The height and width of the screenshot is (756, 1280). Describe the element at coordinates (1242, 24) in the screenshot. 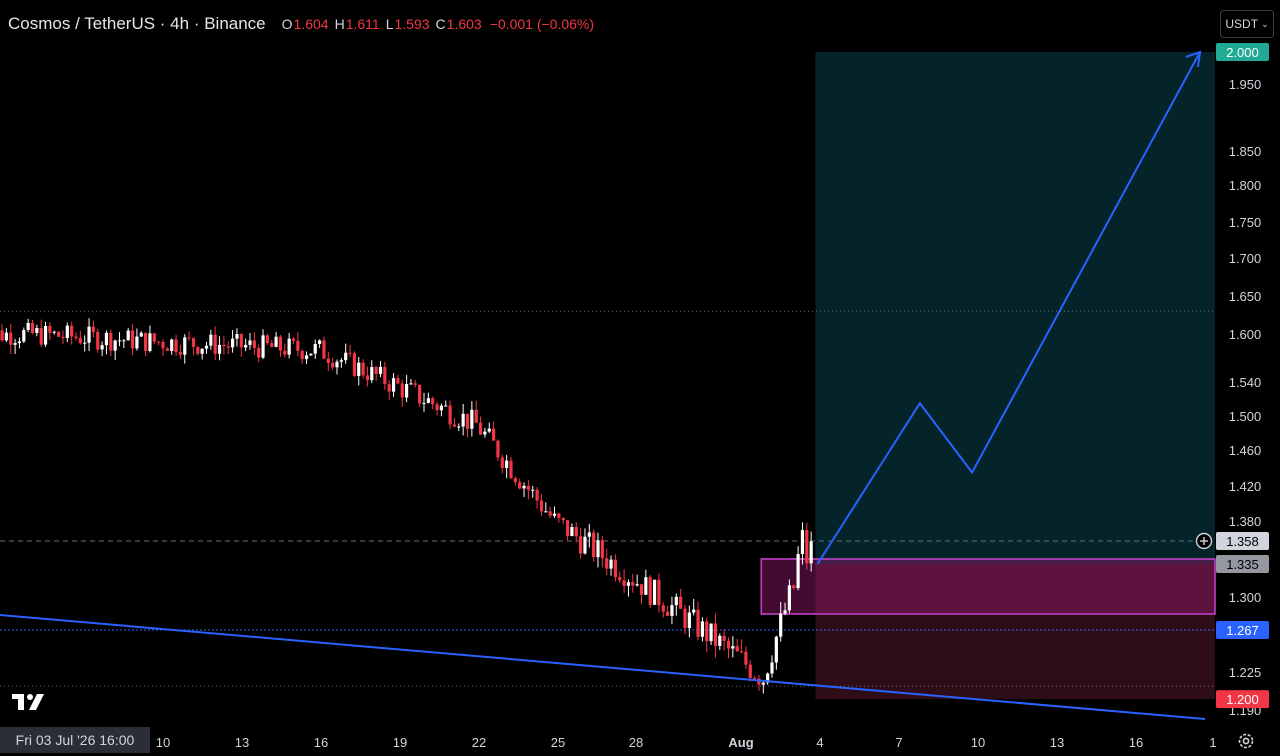

I see `currency-label: USDT` at that location.